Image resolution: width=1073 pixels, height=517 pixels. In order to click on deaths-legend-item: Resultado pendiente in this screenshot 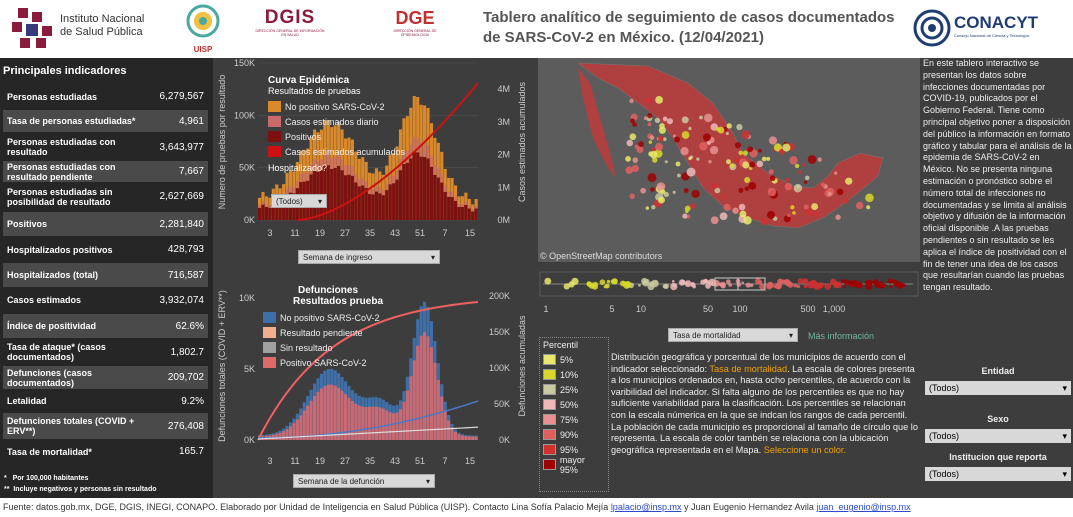, I will do `click(323, 332)`.